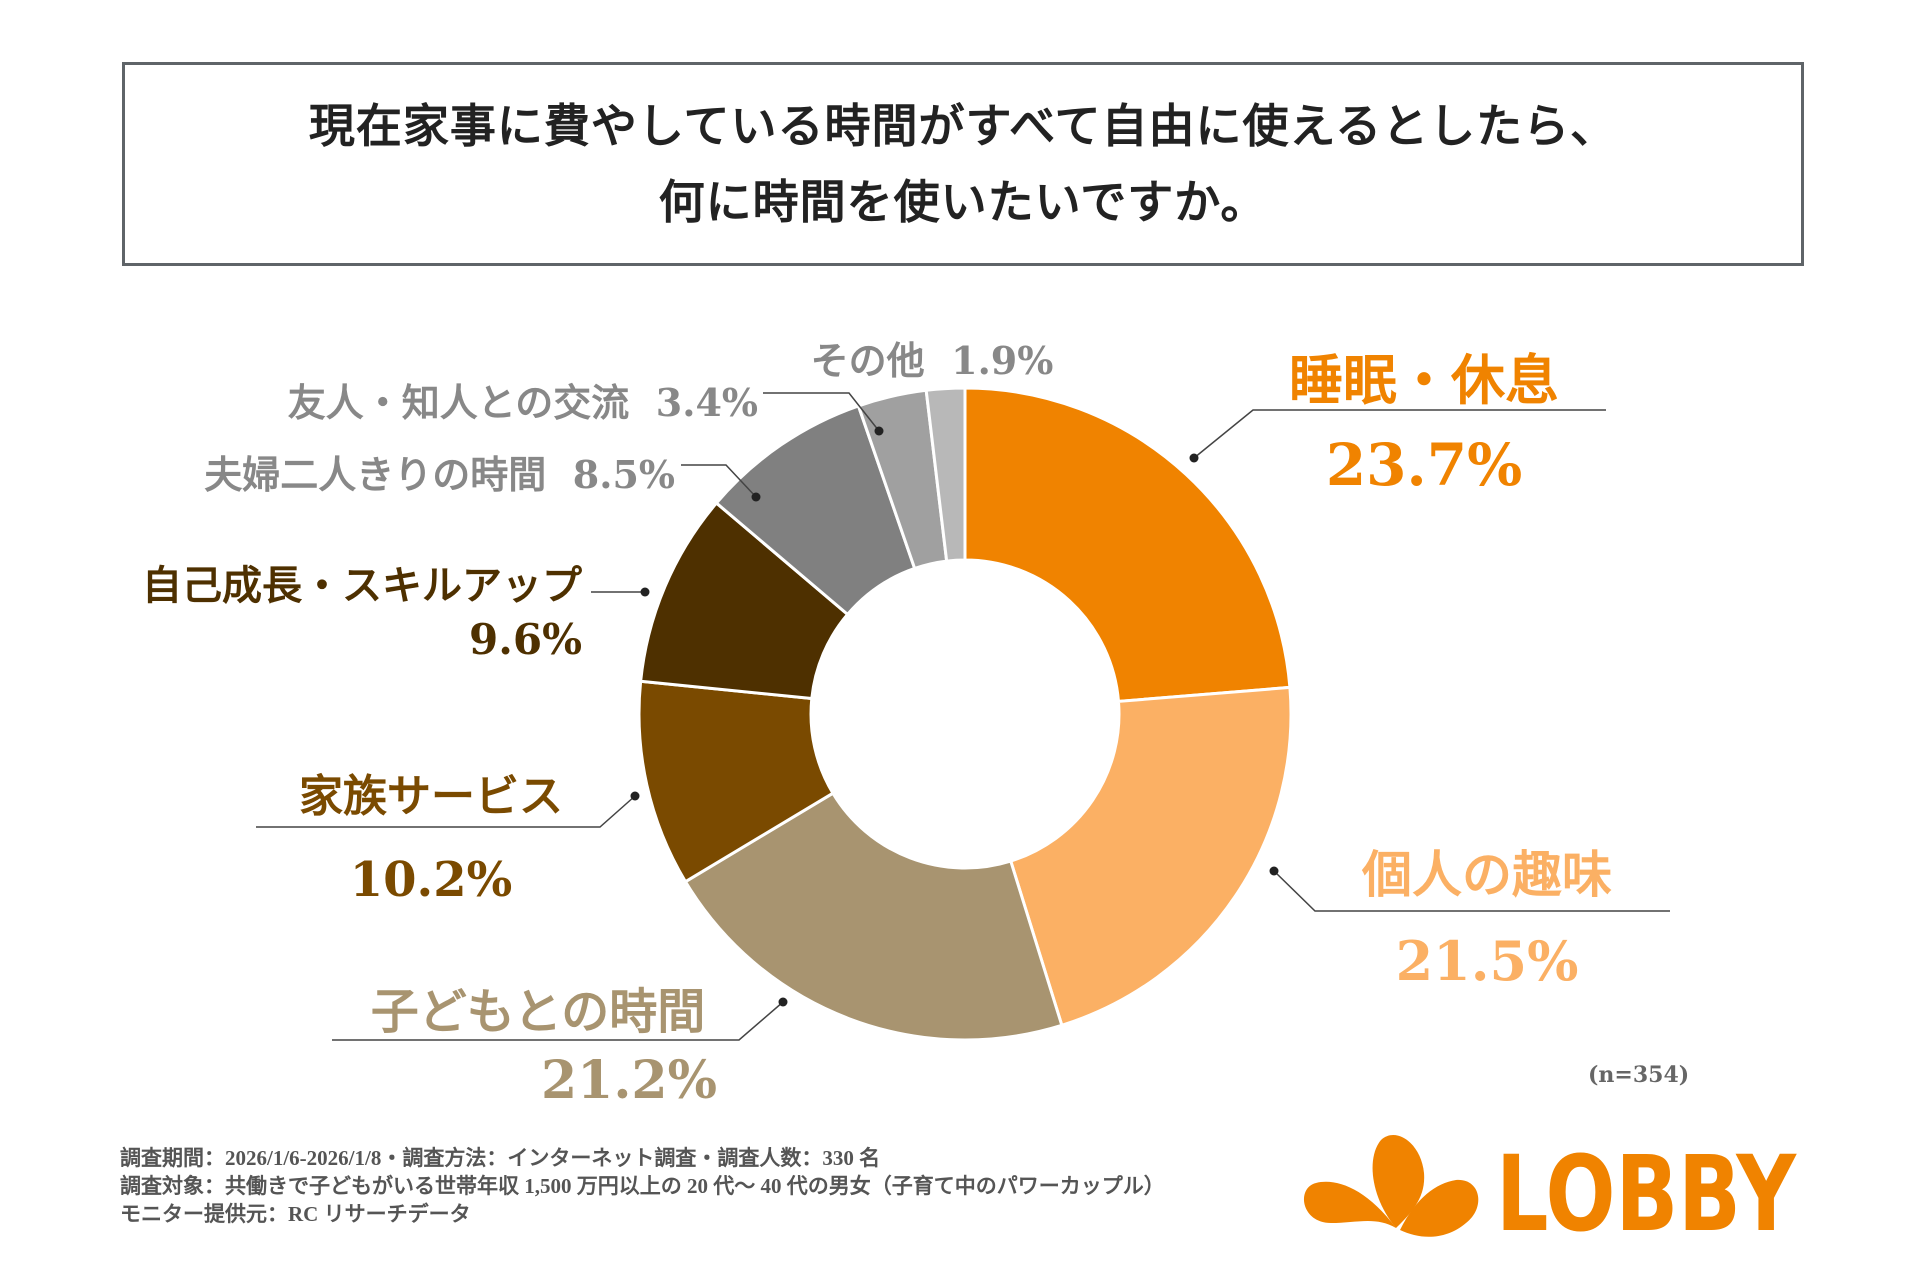 The width and height of the screenshot is (1920, 1280). I want to click on label-value: 9.6%, so click(525, 639).